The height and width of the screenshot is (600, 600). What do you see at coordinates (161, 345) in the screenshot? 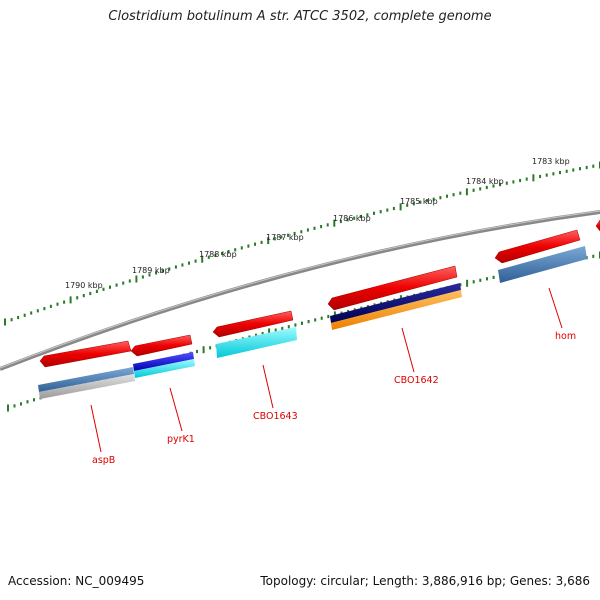
I see `cds-arrow-pyrK1` at bounding box center [161, 345].